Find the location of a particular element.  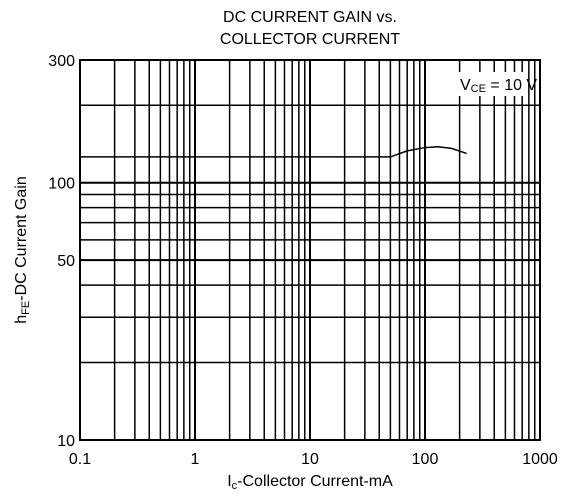

chart-title: DC CURRENT GAIN vs. is located at coordinates (310, 17).